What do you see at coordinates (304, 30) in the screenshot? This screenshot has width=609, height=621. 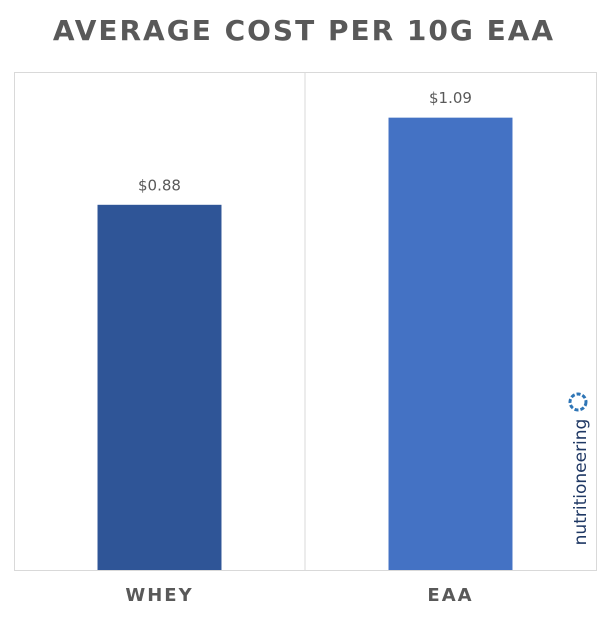 I see `chart-title: AVERAGE COST PER 10G EAA` at bounding box center [304, 30].